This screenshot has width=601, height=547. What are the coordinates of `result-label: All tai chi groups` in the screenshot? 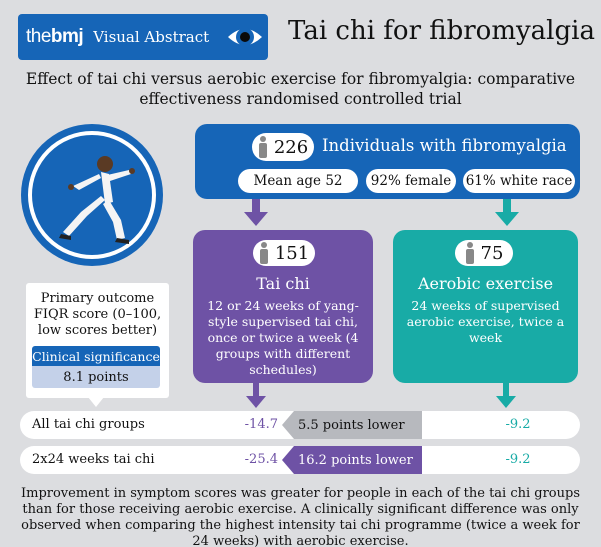 It's located at (88, 424).